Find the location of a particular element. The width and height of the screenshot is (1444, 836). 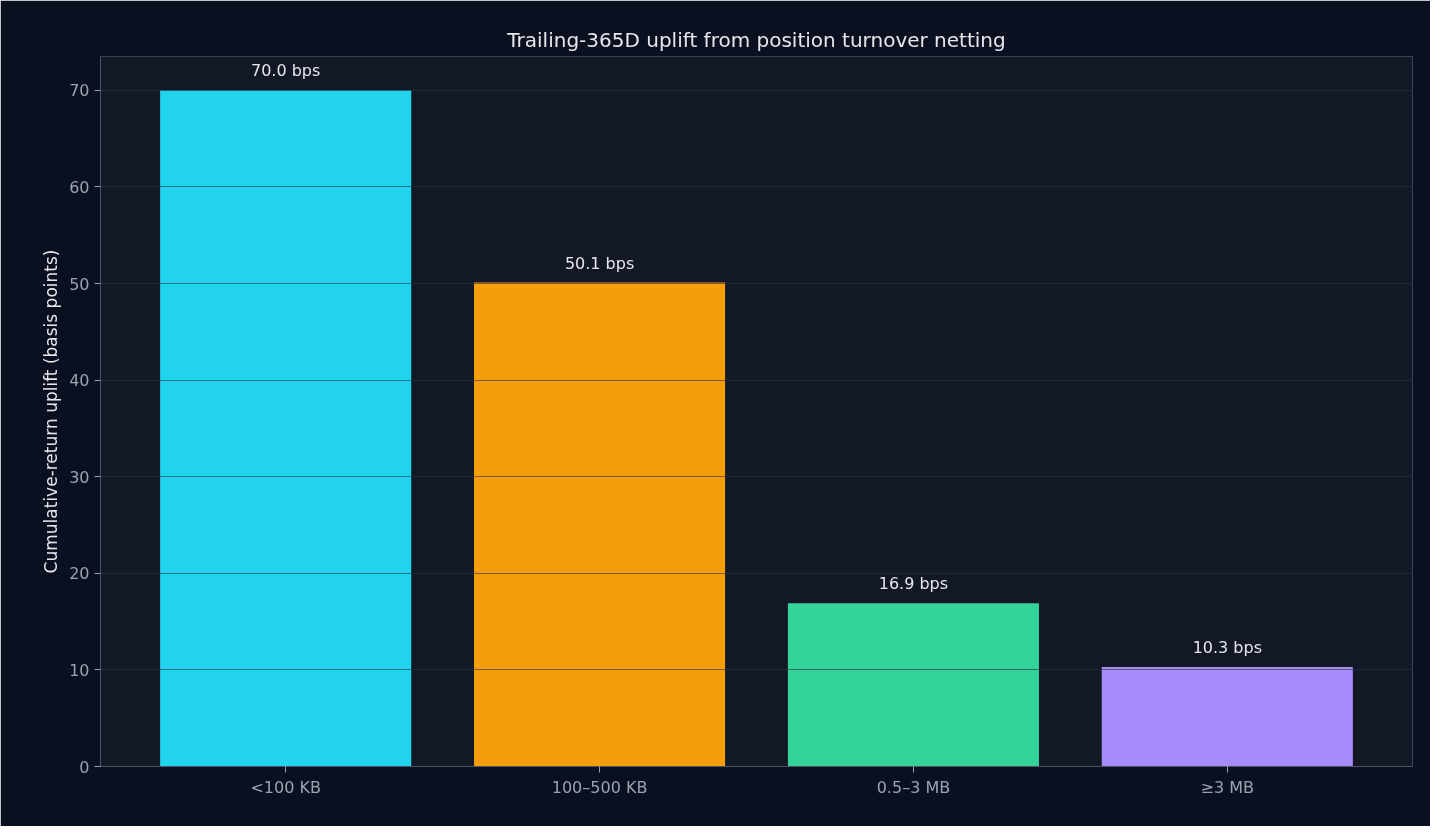

data-label: 50.1 bps is located at coordinates (599, 263).